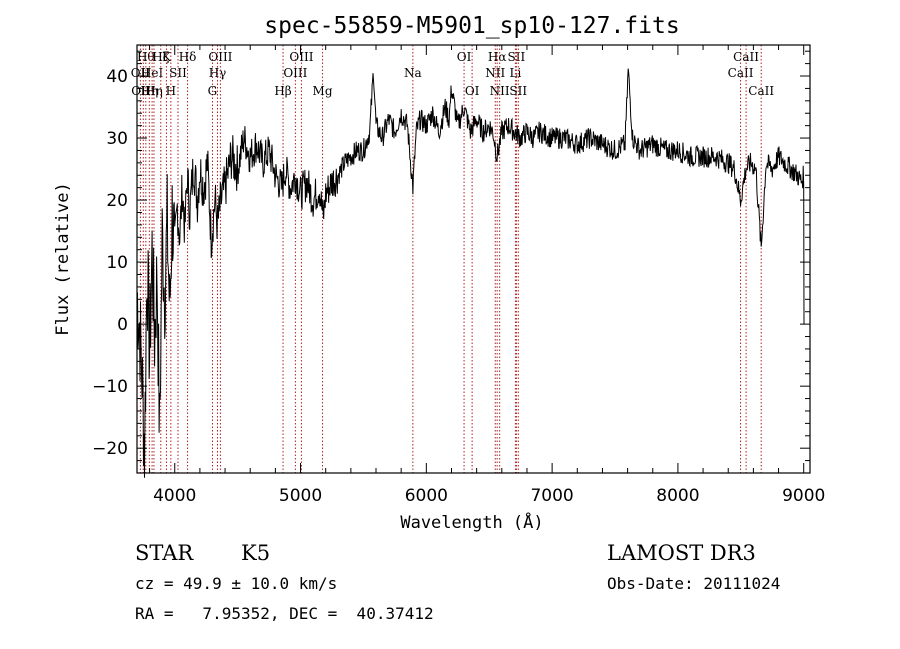 This screenshot has width=900, height=649. Describe the element at coordinates (681, 553) in the screenshot. I see `survey-label: LAMOST DR3` at that location.